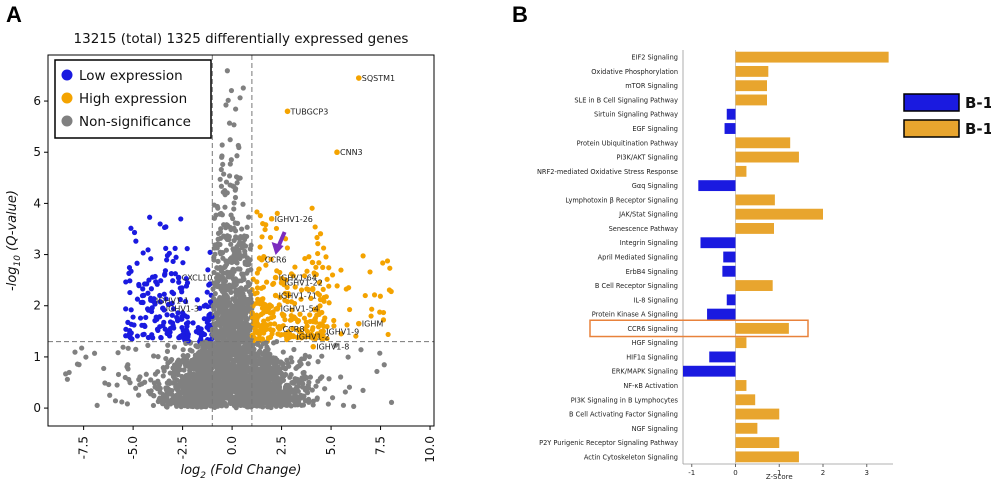  What do you see at coordinates (332, 347) in the screenshot?
I see `gene-label: IGHV1-8` at bounding box center [332, 347].